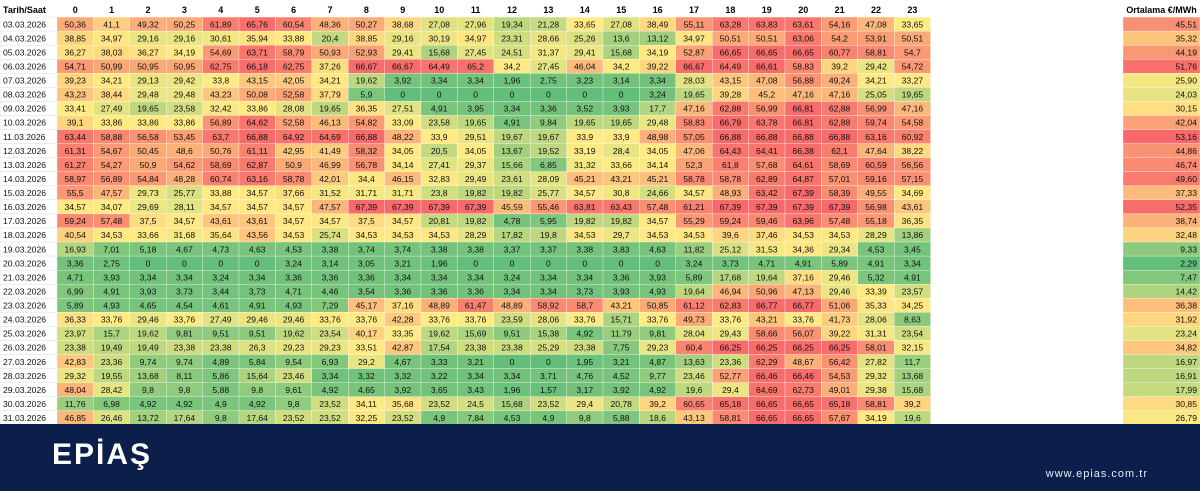  I want to click on cell-value: 9,51, so click(257, 334).